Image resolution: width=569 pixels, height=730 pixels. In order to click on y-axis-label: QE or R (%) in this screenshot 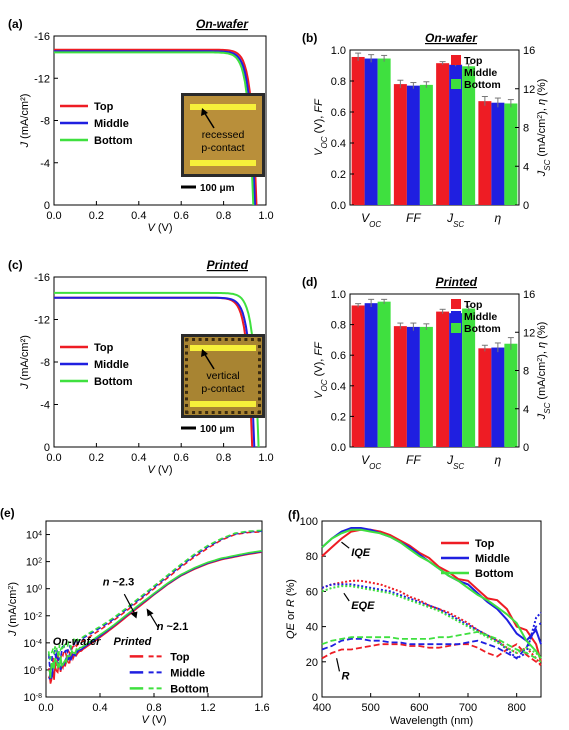, I will do `click(291, 609)`.